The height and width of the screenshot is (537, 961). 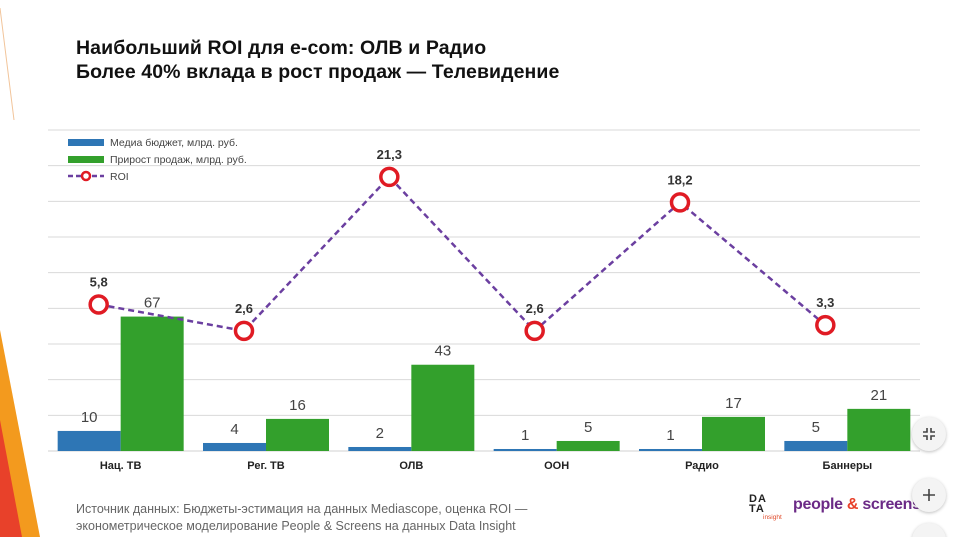 What do you see at coordinates (152, 303) in the screenshot?
I see `bar-growth-value-label: 67` at bounding box center [152, 303].